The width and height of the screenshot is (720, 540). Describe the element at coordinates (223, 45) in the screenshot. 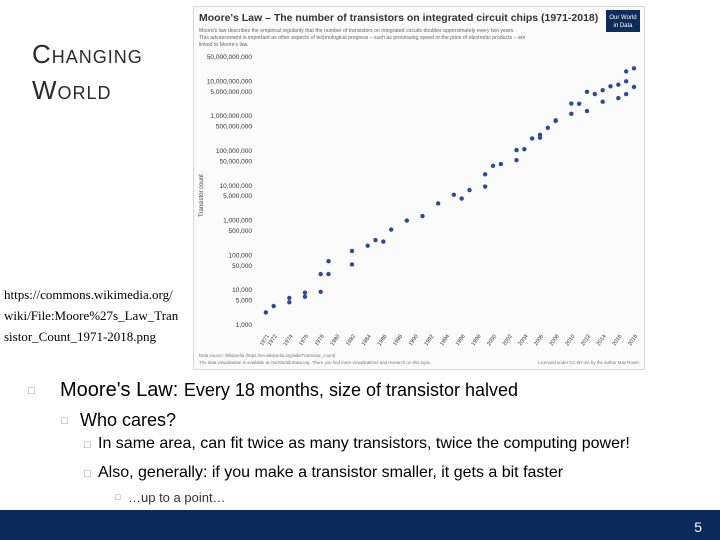

I see `chart-subtitle-line-3: linked to Moore's law.` at that location.